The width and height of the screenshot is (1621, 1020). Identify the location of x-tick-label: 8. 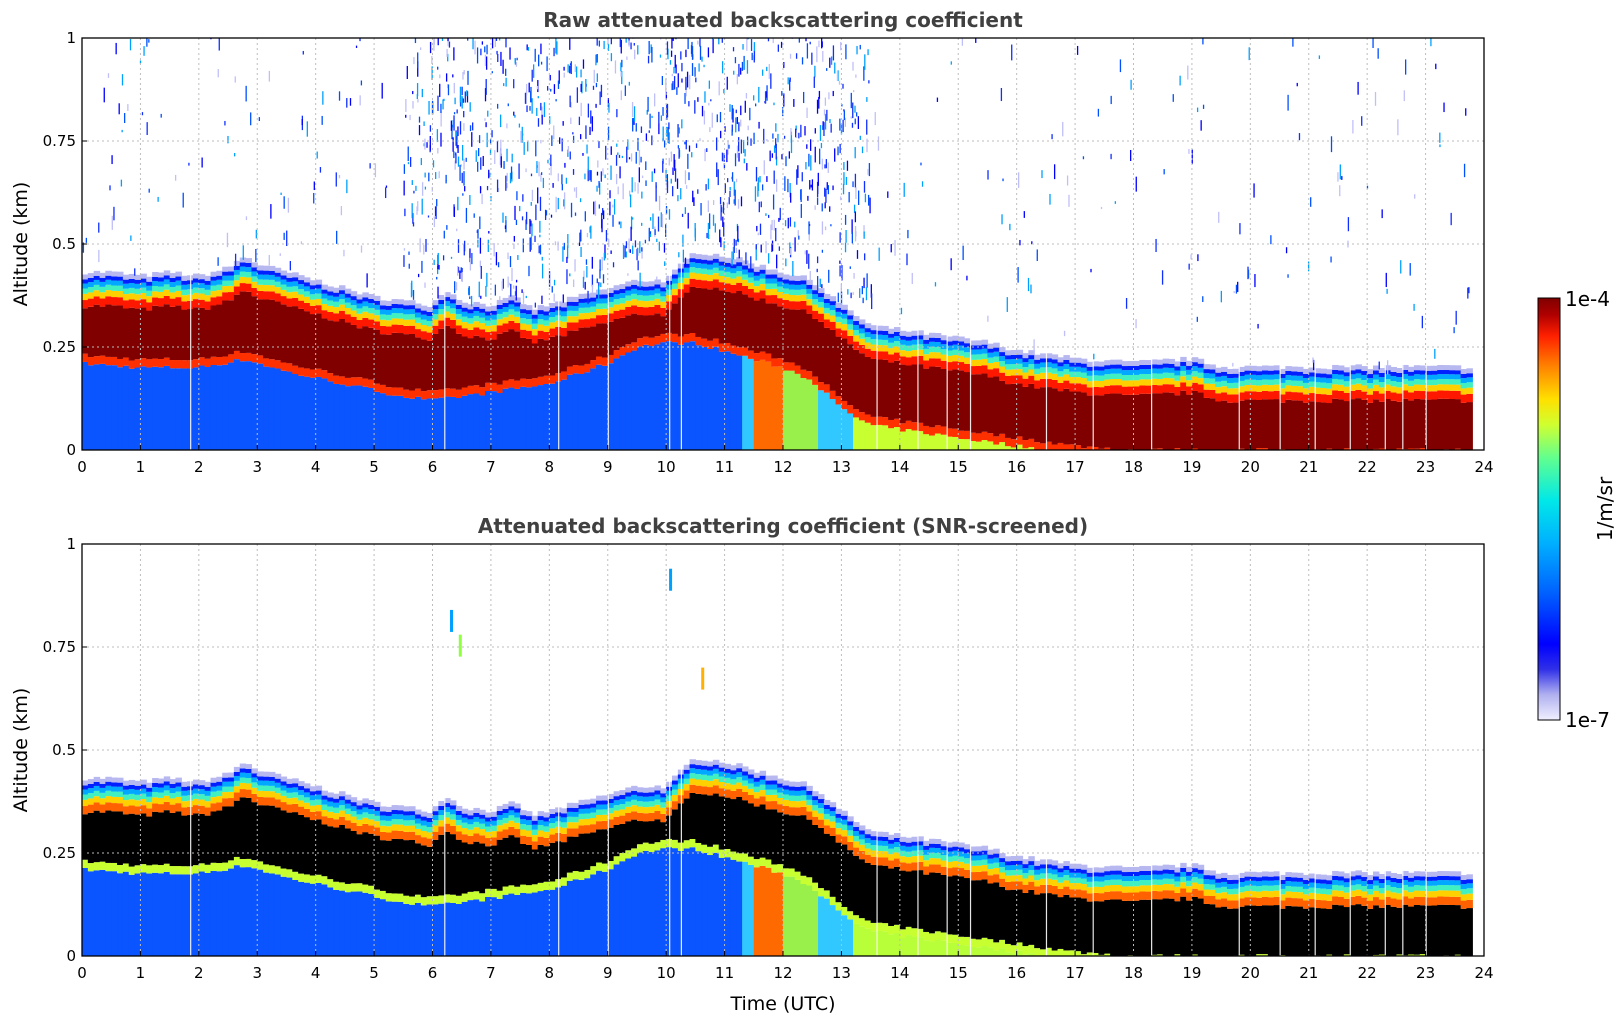
(550, 467).